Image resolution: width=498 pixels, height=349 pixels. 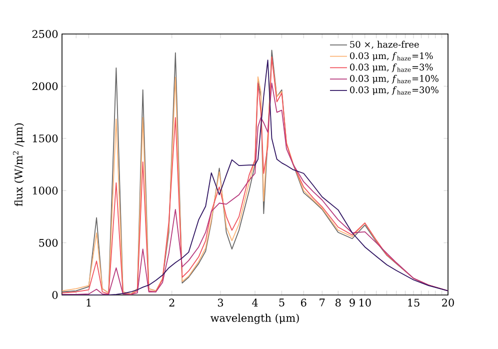 I want to click on y-tick-label: 1500, so click(x=45, y=138).